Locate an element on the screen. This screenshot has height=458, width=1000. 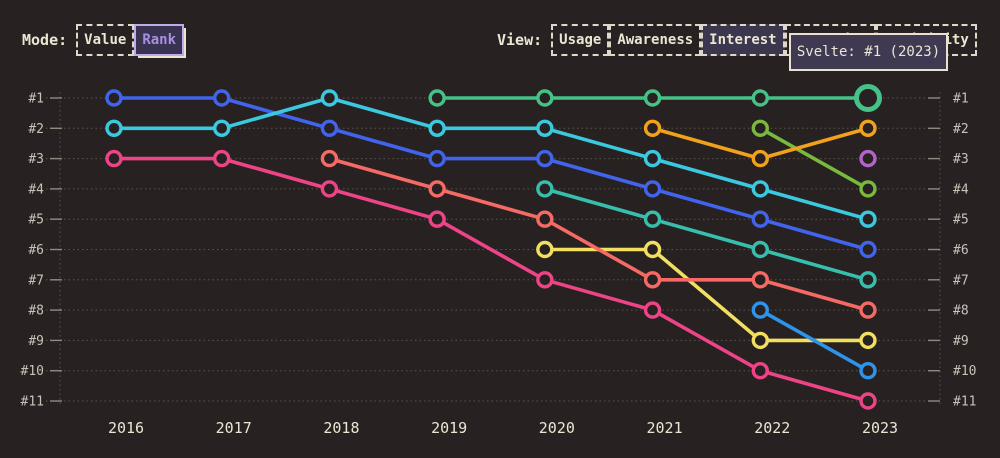
view-awareness-button: Awareness is located at coordinates (655, 40).